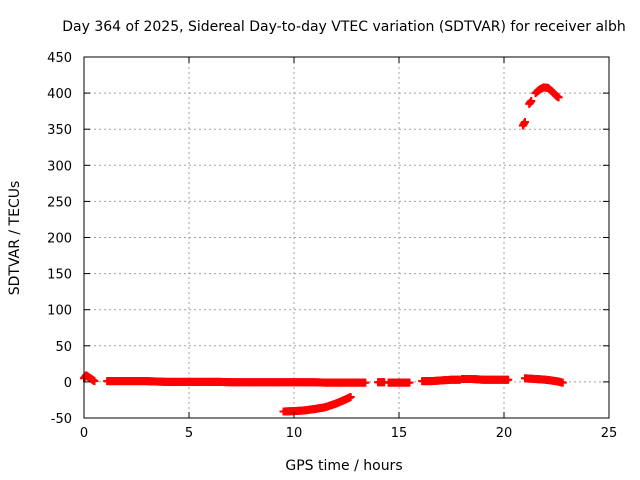 Image resolution: width=640 pixels, height=480 pixels. What do you see at coordinates (84, 433) in the screenshot?
I see `x-tick-label: 0` at bounding box center [84, 433].